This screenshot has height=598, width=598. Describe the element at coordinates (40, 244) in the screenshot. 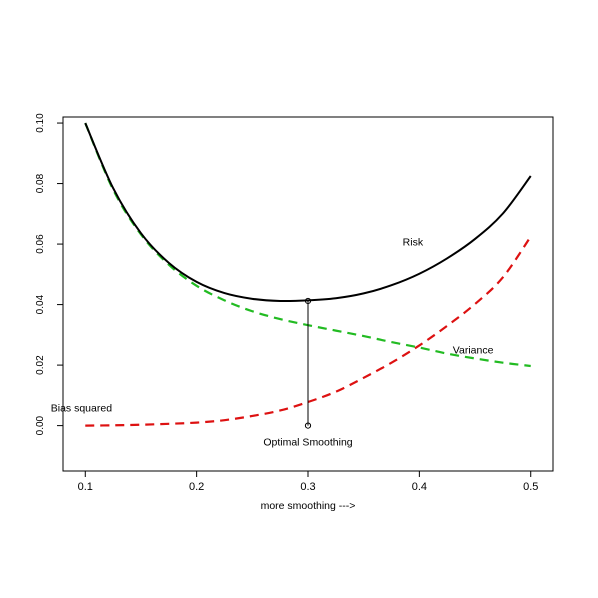

I see `y-tick-label: 0.06` at that location.